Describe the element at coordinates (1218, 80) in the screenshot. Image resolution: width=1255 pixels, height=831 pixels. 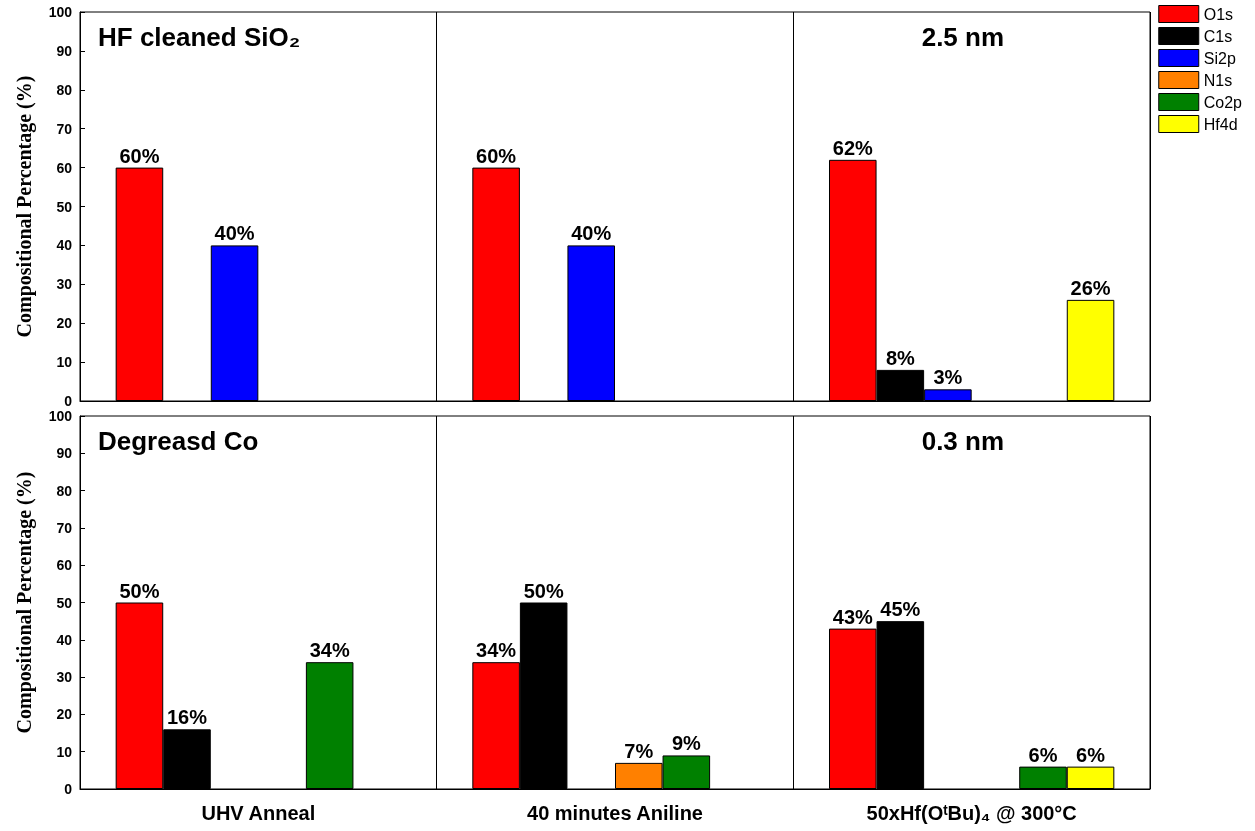
I see `legend-label: N1s` at that location.